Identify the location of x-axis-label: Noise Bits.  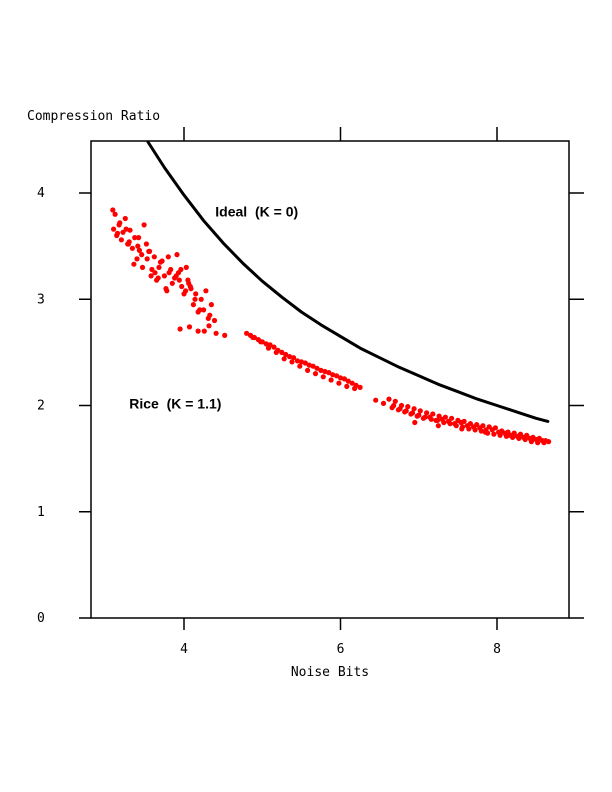
(330, 672).